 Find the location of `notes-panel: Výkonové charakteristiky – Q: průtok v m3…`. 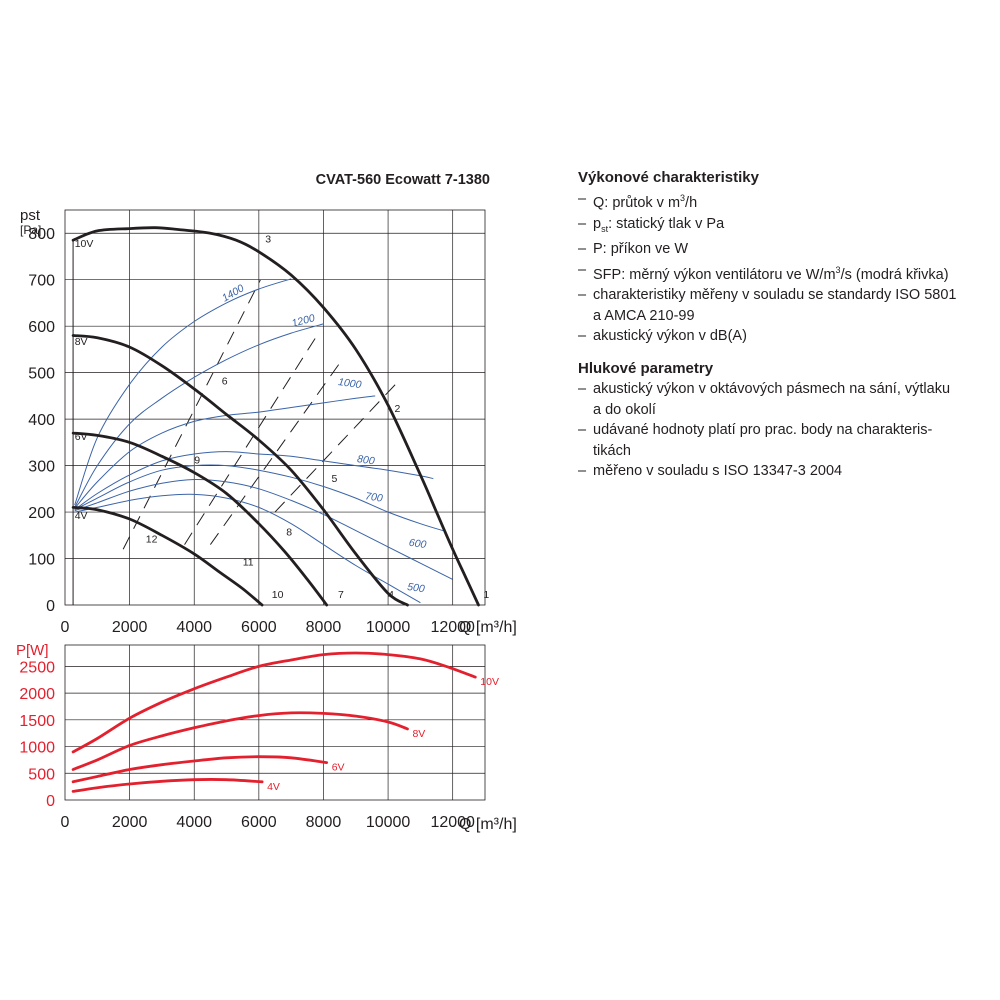

notes-panel: Výkonové charakteristiky – Q: průtok v m3… is located at coordinates (785, 331).